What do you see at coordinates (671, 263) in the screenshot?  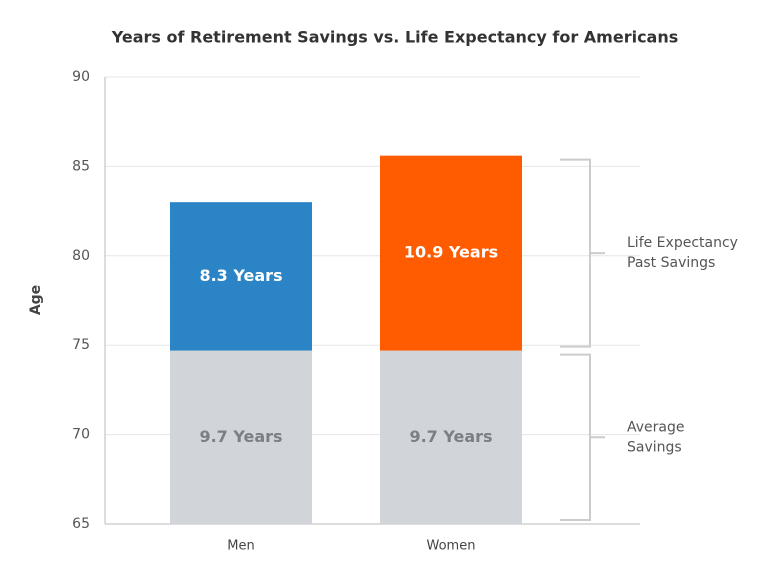 I see `annotation: Past Savings` at bounding box center [671, 263].